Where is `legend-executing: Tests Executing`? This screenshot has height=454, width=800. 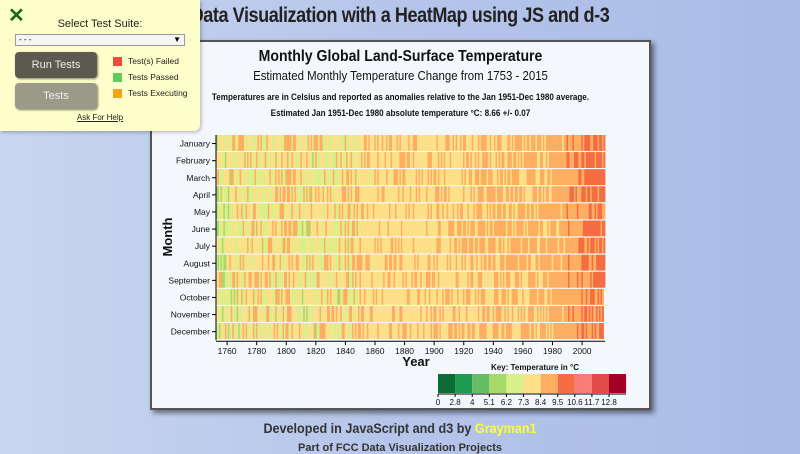
legend-executing: Tests Executing is located at coordinates (150, 93).